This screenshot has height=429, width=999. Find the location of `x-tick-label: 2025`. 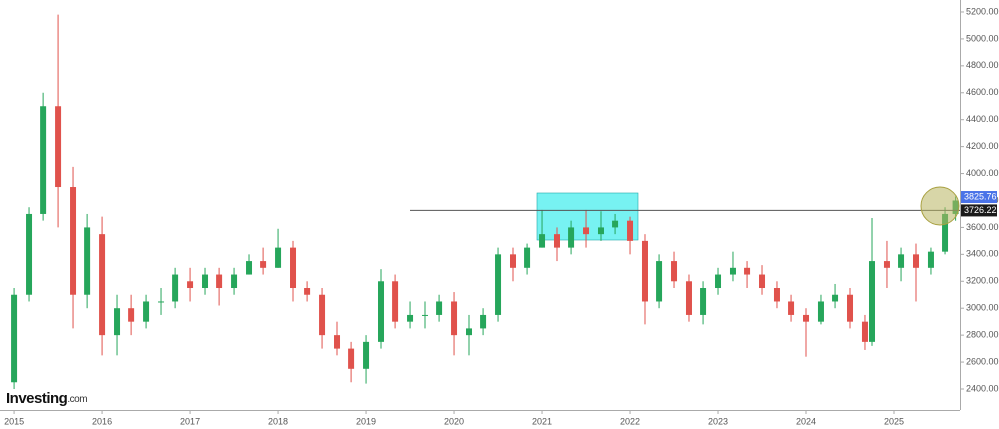

x-tick-label: 2025 is located at coordinates (894, 421).